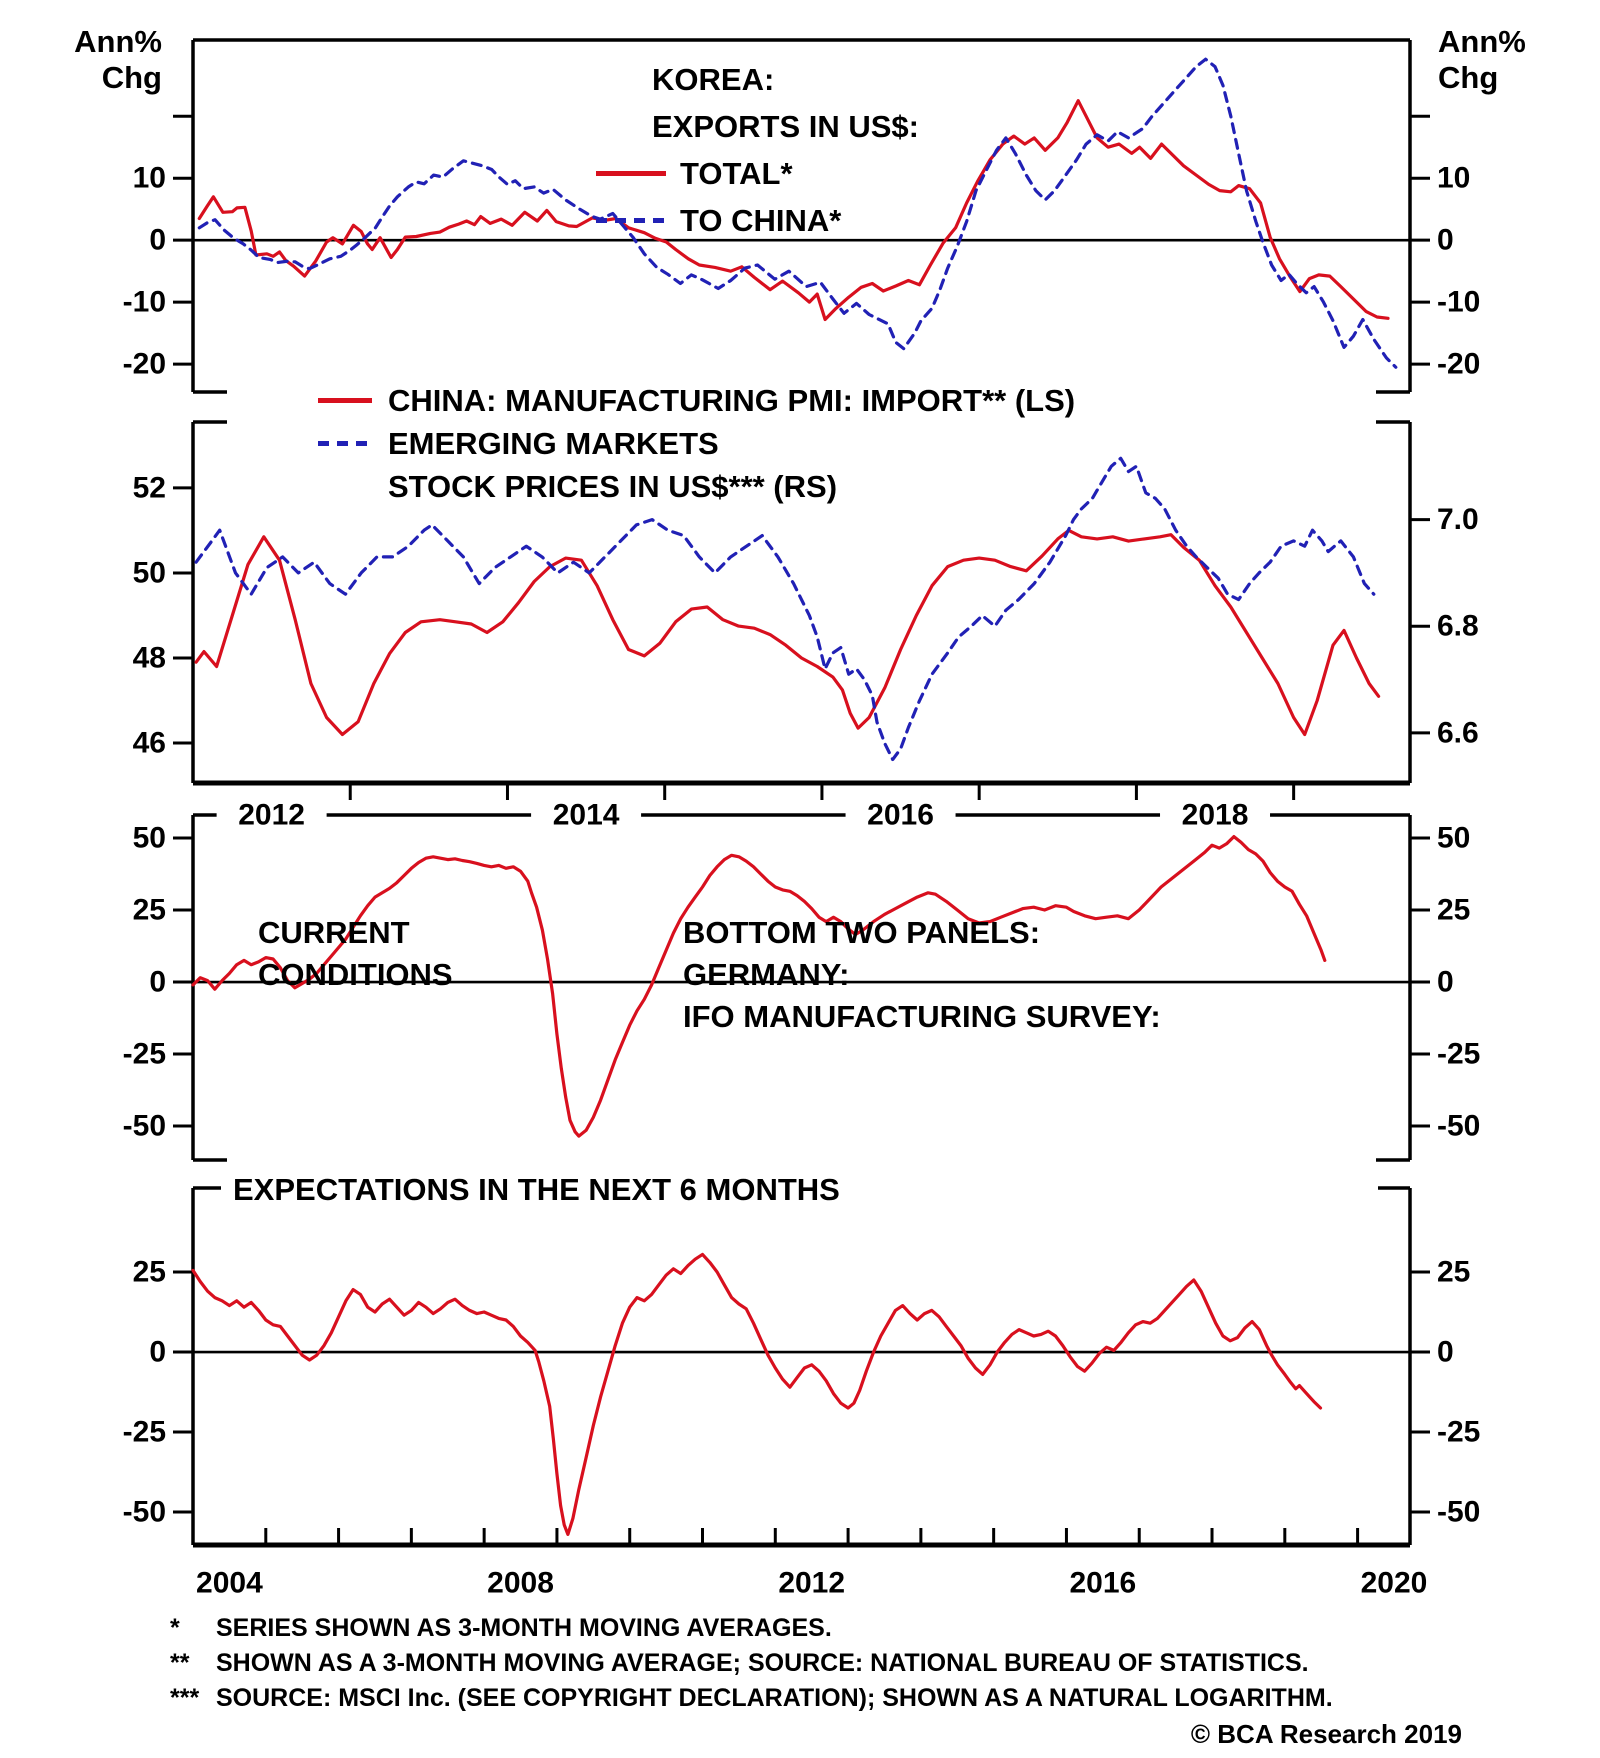 This screenshot has width=1600, height=1758. I want to click on legend-title-row: KOREA:, so click(757, 79).